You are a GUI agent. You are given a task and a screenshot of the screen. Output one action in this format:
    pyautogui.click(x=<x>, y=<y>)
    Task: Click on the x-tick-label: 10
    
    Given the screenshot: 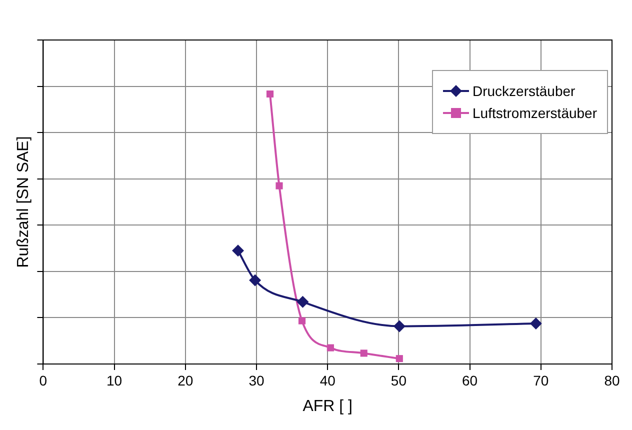 What is the action you would take?
    pyautogui.click(x=114, y=380)
    